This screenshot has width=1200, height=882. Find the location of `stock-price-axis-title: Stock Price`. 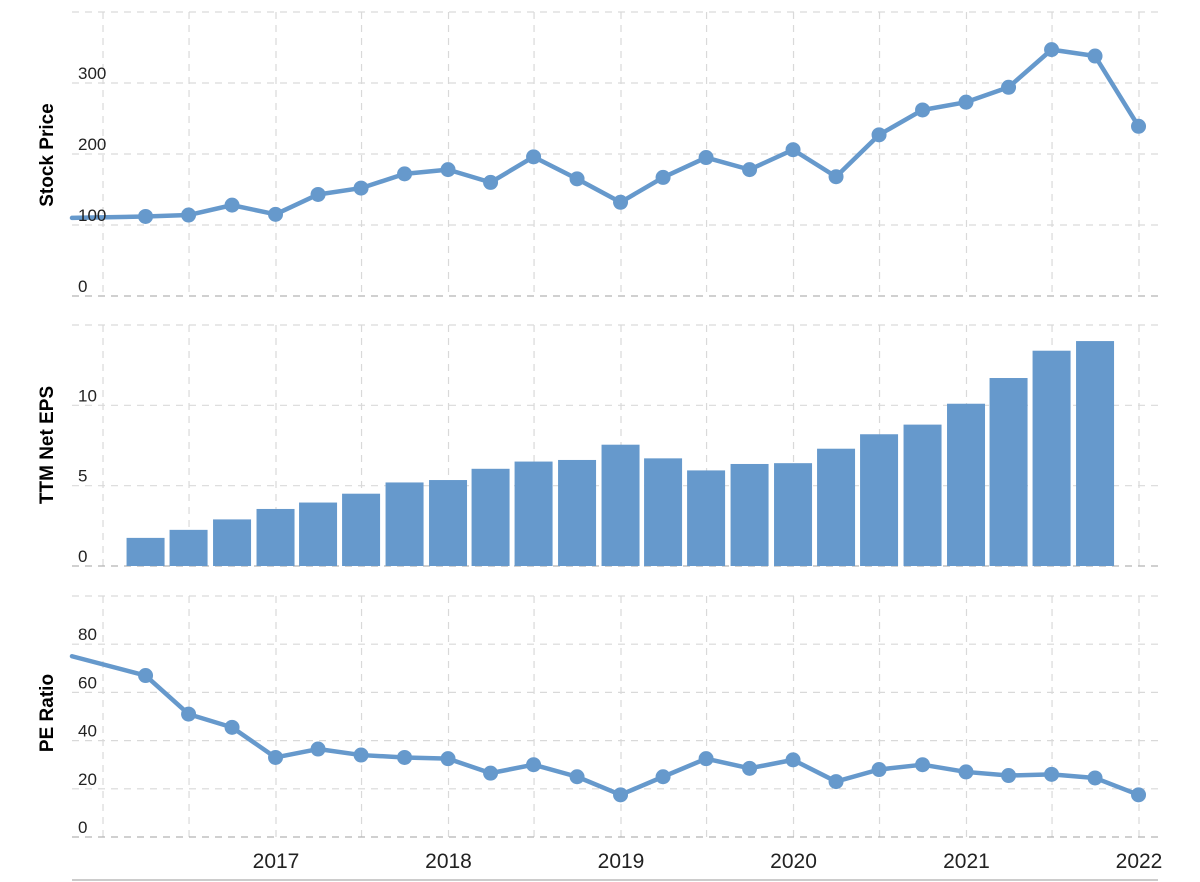

stock-price-axis-title: Stock Price is located at coordinates (47, 155).